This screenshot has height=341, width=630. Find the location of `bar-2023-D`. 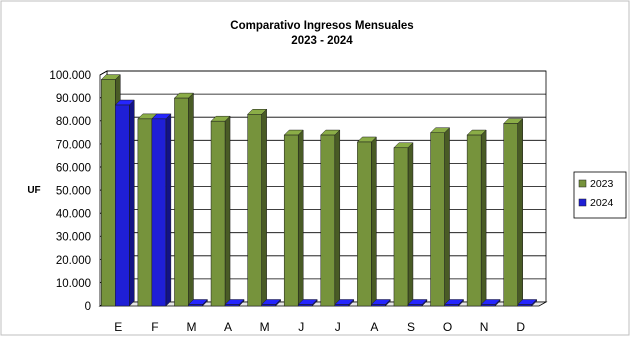

bar-2023-D is located at coordinates (513, 212).